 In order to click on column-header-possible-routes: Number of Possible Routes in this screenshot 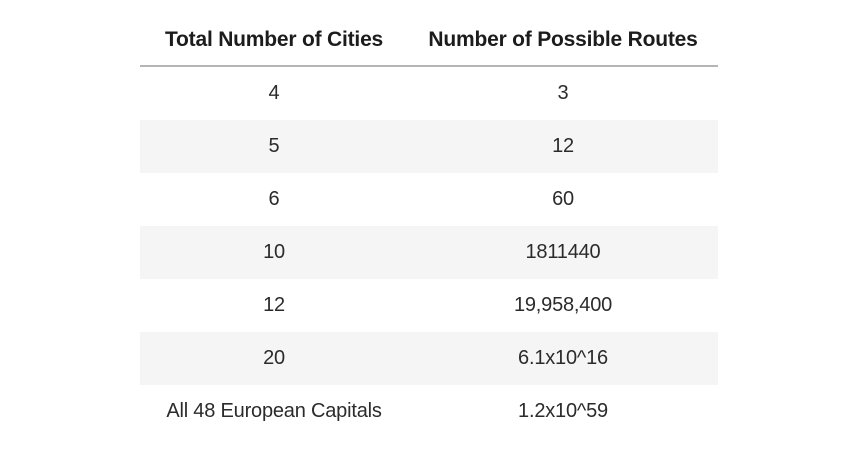, I will do `click(563, 39)`.